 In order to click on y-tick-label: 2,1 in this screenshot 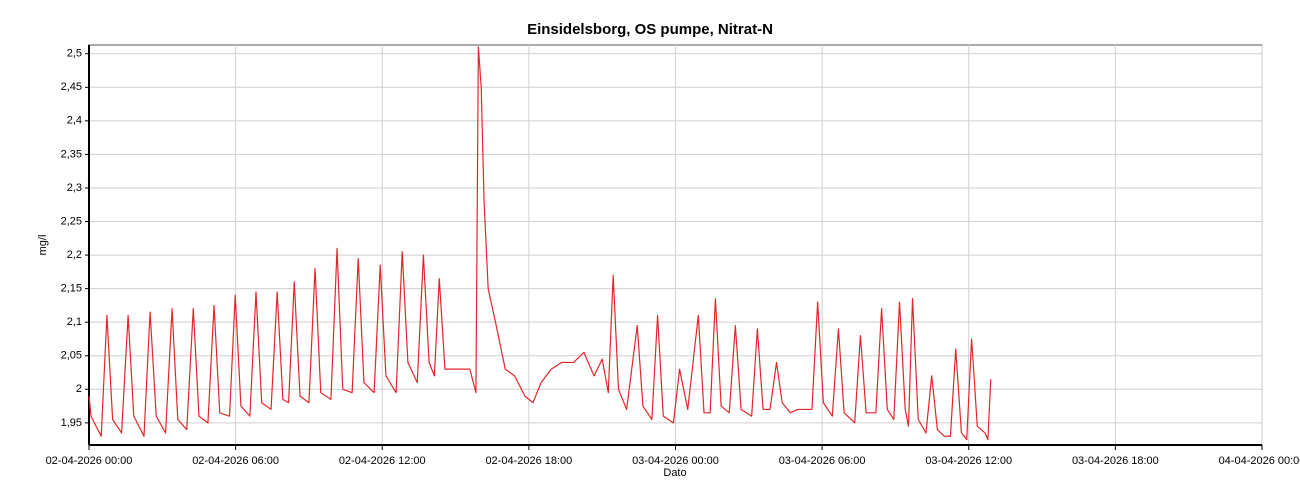, I will do `click(74, 322)`.